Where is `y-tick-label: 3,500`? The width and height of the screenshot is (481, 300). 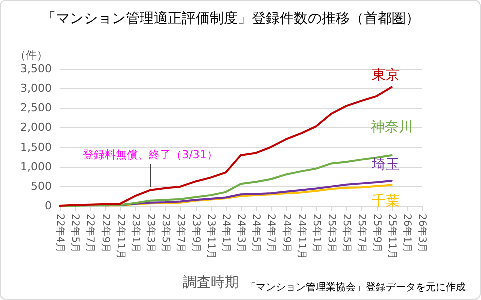
y-tick-label: 3,500 is located at coordinates (36, 69).